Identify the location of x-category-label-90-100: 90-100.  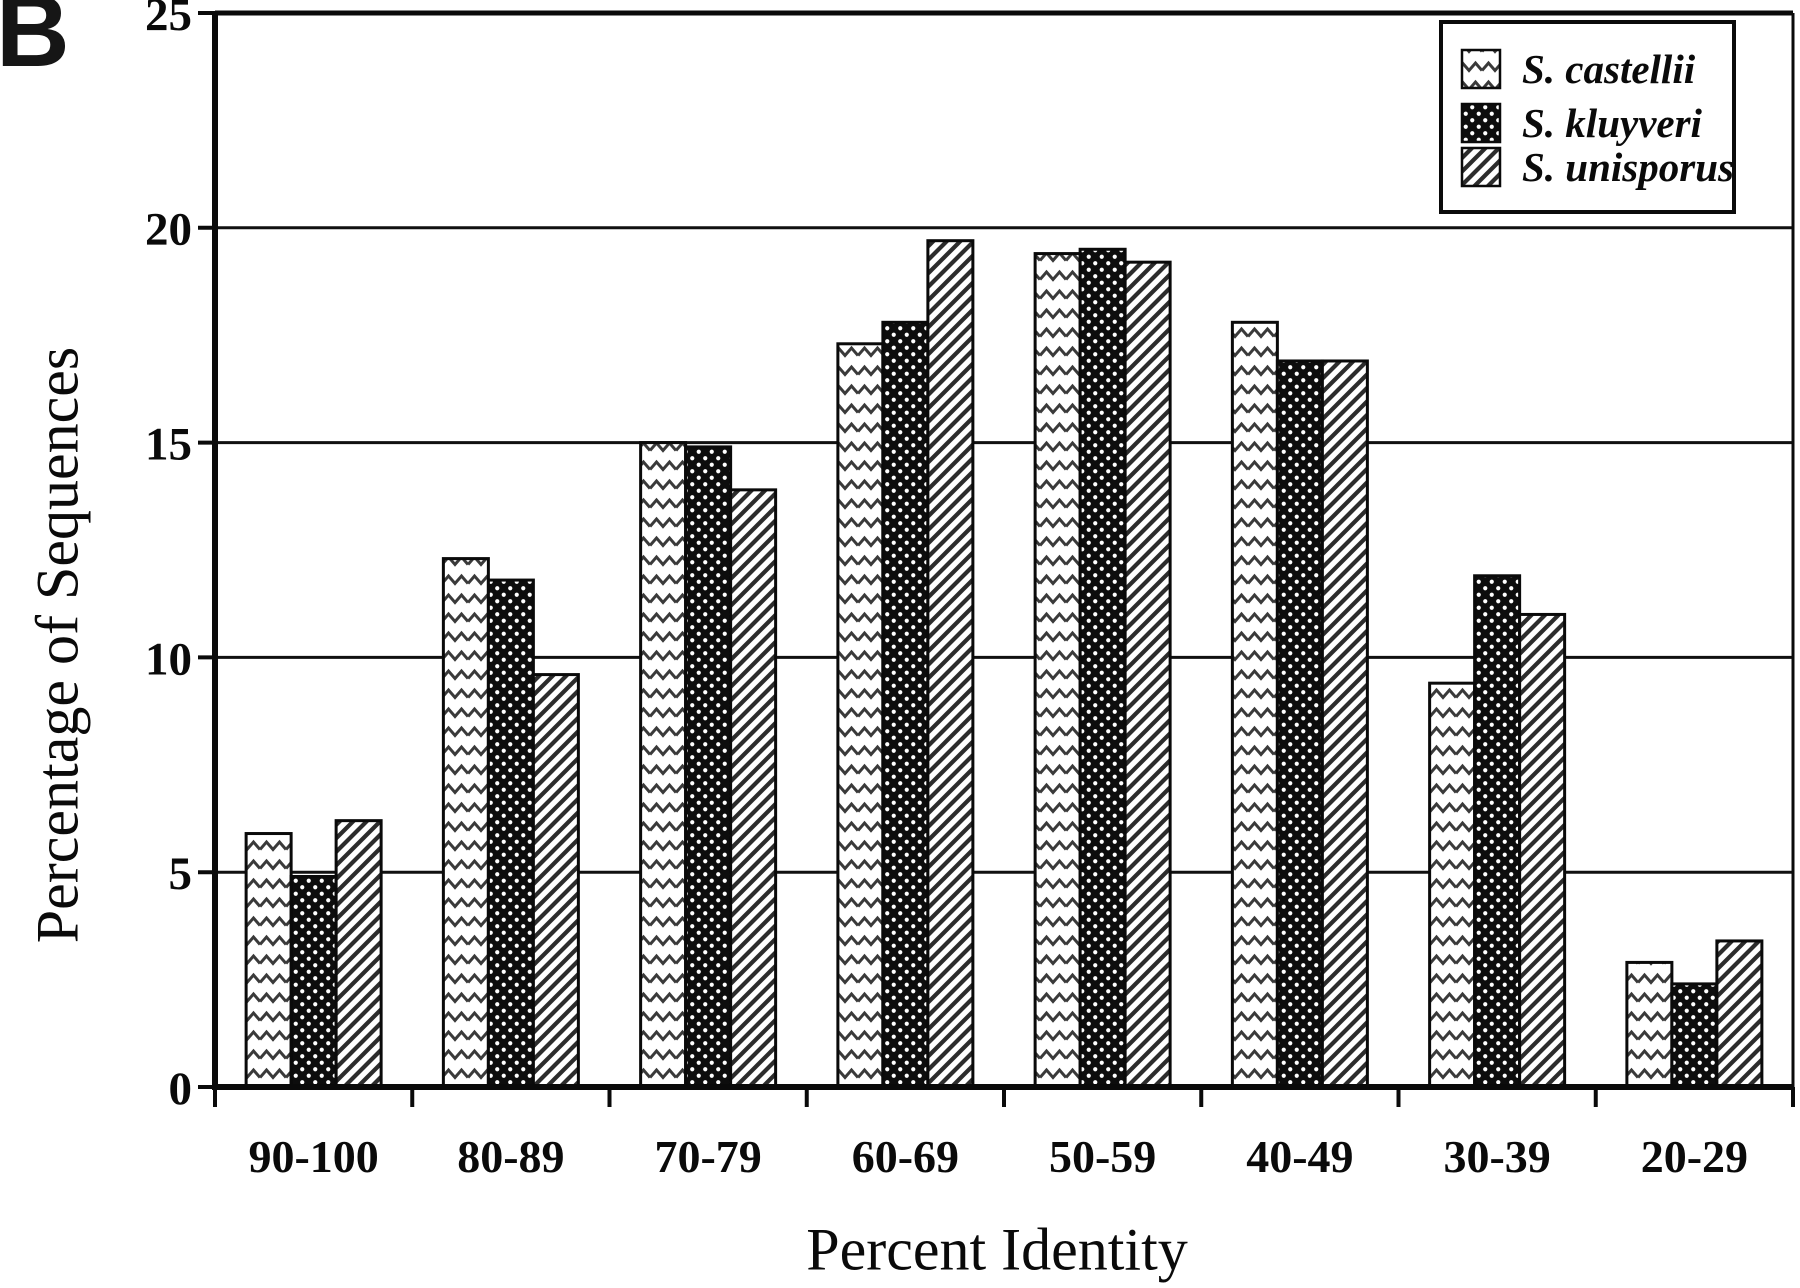
(313, 1156).